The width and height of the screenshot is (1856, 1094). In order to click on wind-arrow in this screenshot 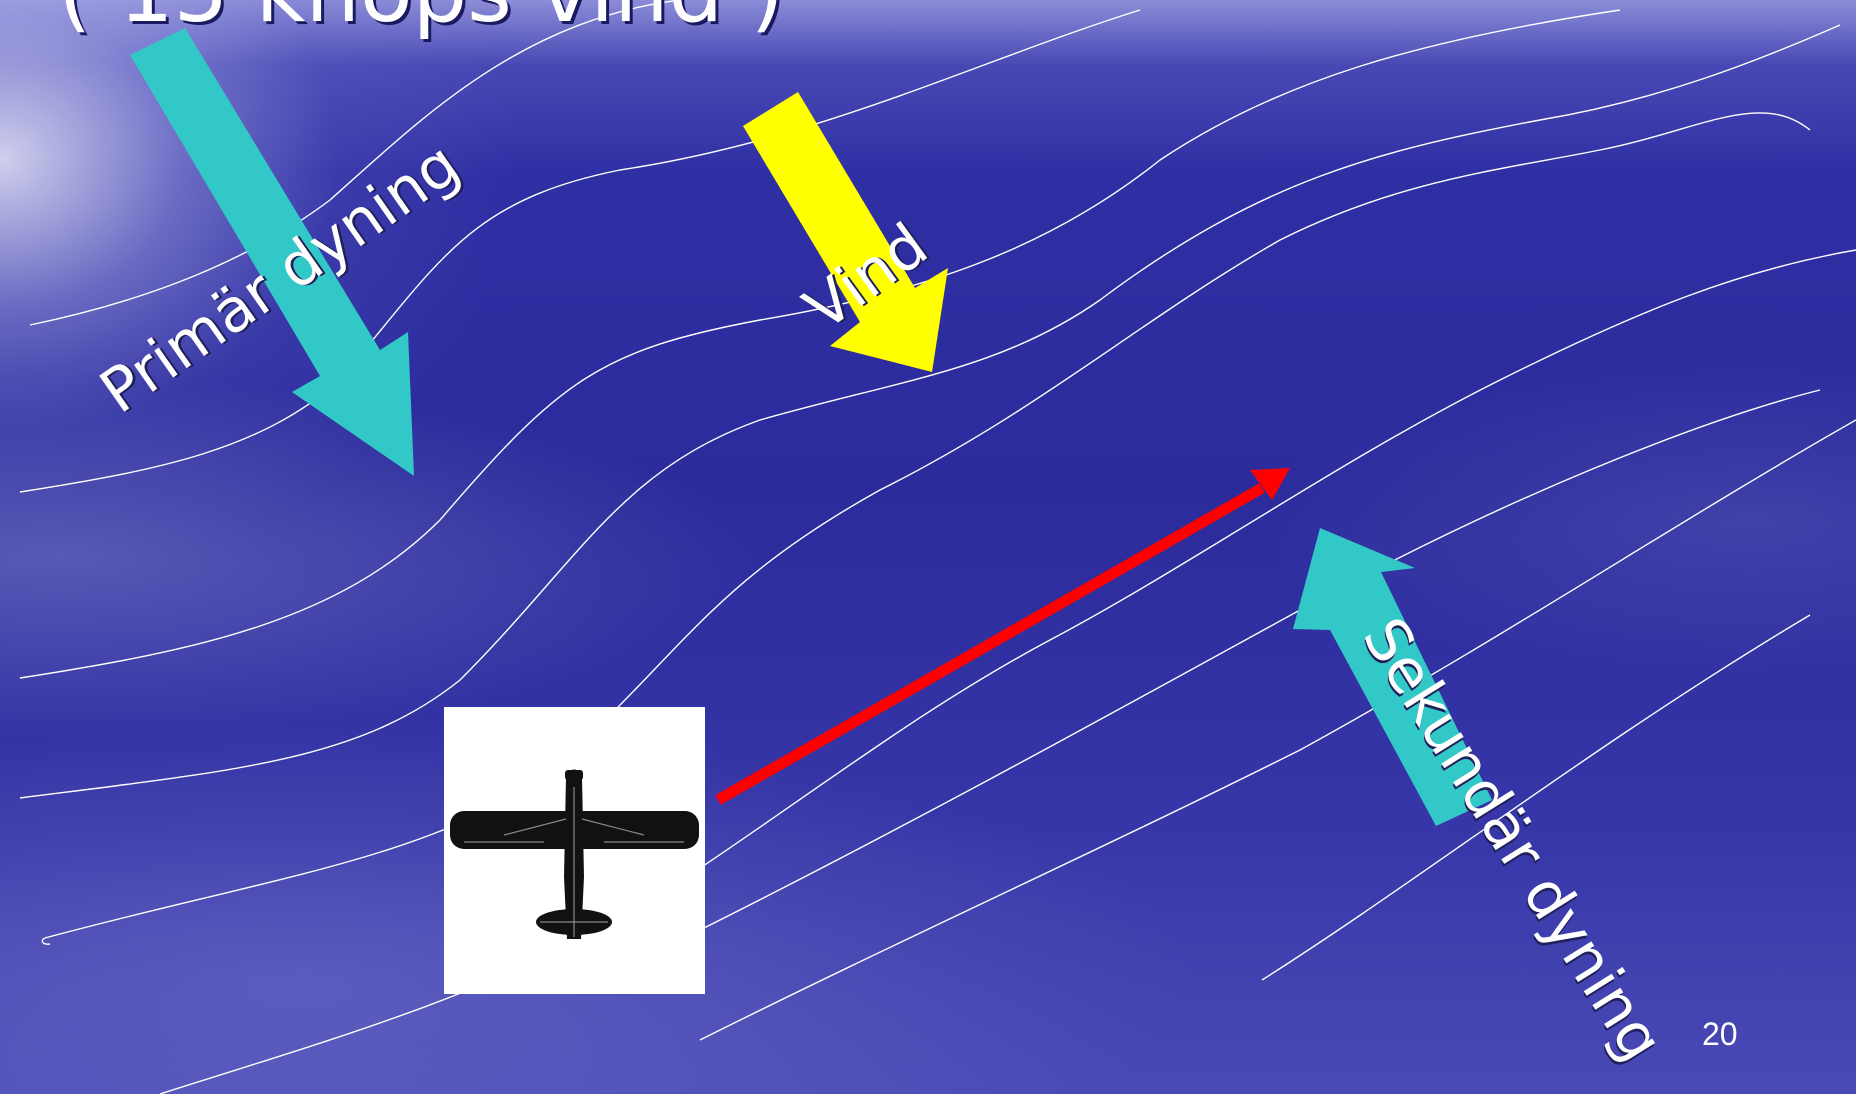, I will do `click(845, 232)`.